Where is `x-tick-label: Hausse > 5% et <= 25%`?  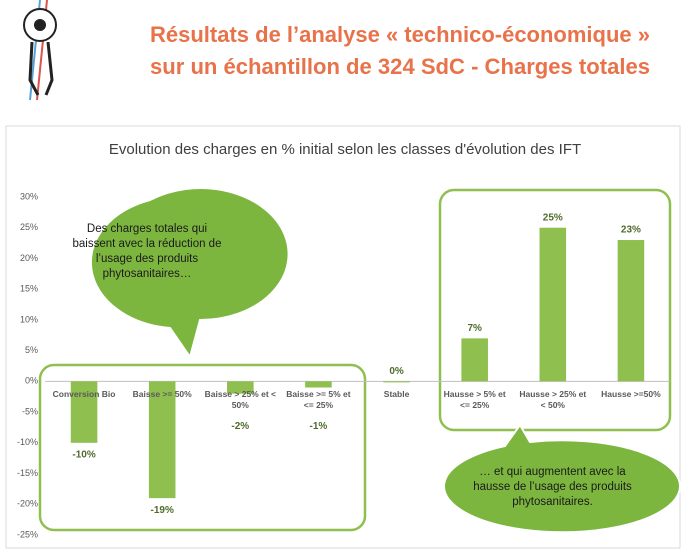
x-tick-label: Hausse > 5% et <= 25% is located at coordinates (474, 400).